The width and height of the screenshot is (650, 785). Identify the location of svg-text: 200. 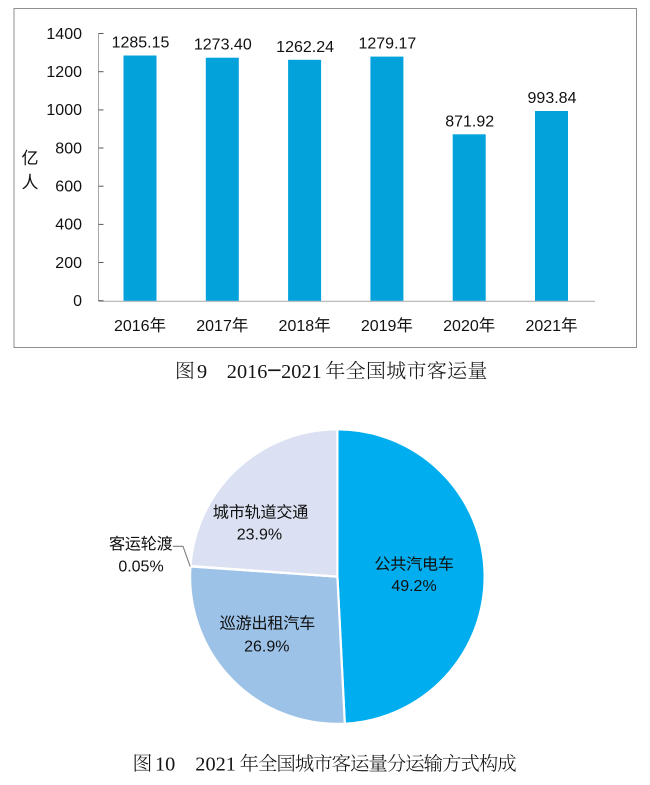
(68, 263).